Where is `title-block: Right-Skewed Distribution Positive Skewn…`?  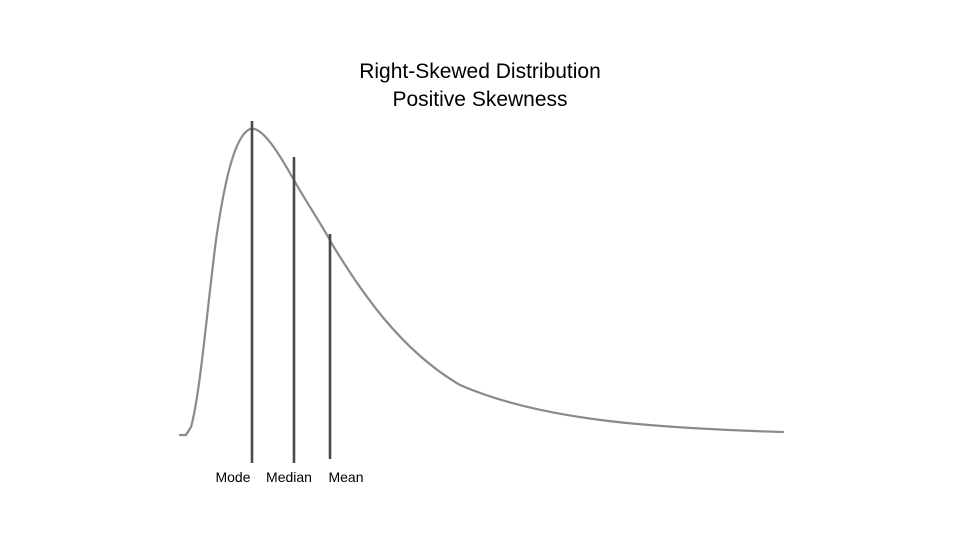 title-block: Right-Skewed Distribution Positive Skewn… is located at coordinates (480, 86).